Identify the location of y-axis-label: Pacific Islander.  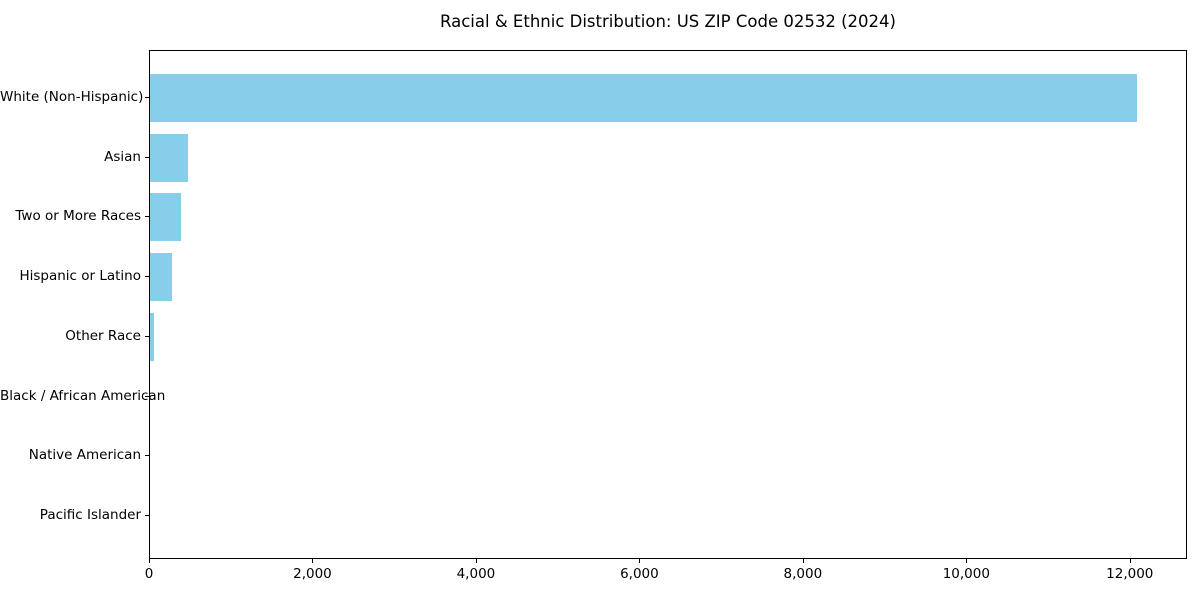
(90, 514).